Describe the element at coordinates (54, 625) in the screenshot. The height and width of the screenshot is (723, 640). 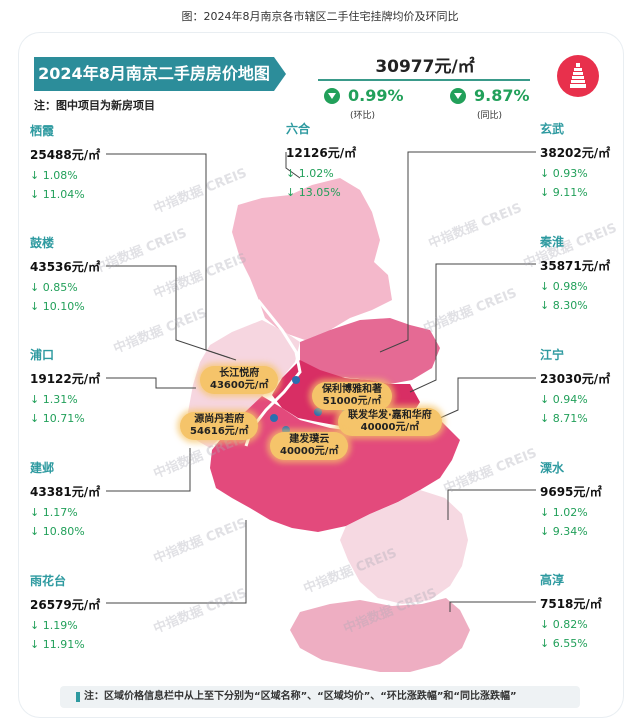
I see `district-mom: ↓ 1.19%` at that location.